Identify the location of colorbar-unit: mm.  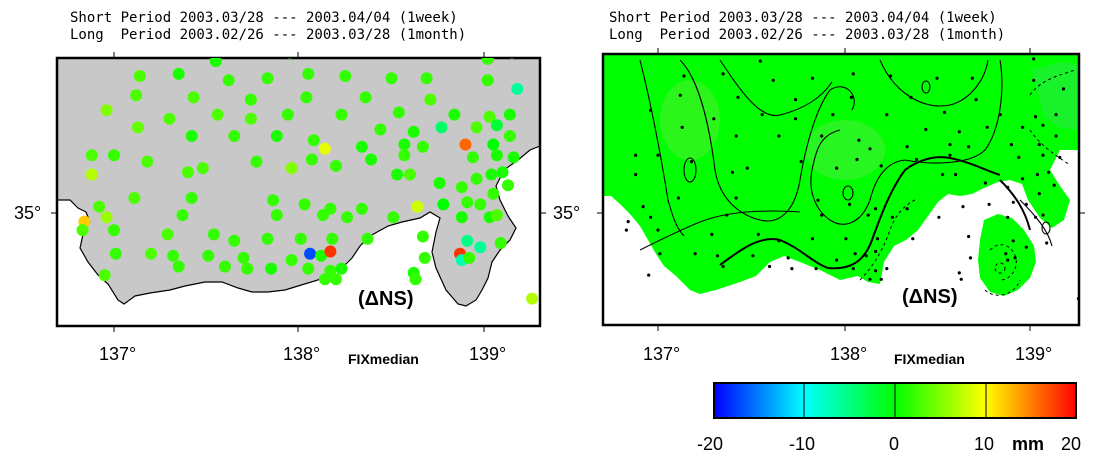
(1028, 444).